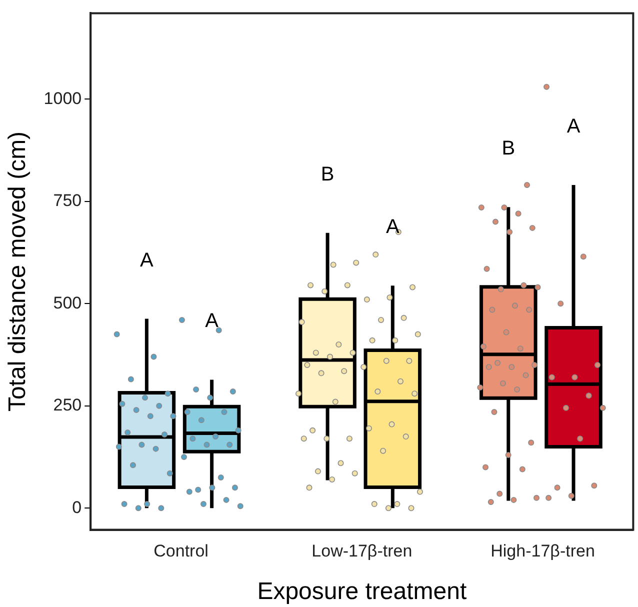  Describe the element at coordinates (67, 302) in the screenshot. I see `y-tick-label: 500` at that location.